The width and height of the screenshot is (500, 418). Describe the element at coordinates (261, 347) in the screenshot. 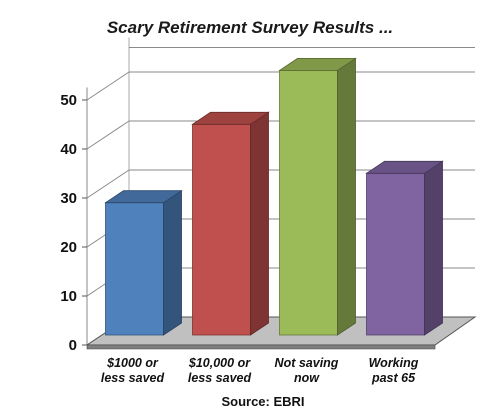

I see `floor-edge` at that location.